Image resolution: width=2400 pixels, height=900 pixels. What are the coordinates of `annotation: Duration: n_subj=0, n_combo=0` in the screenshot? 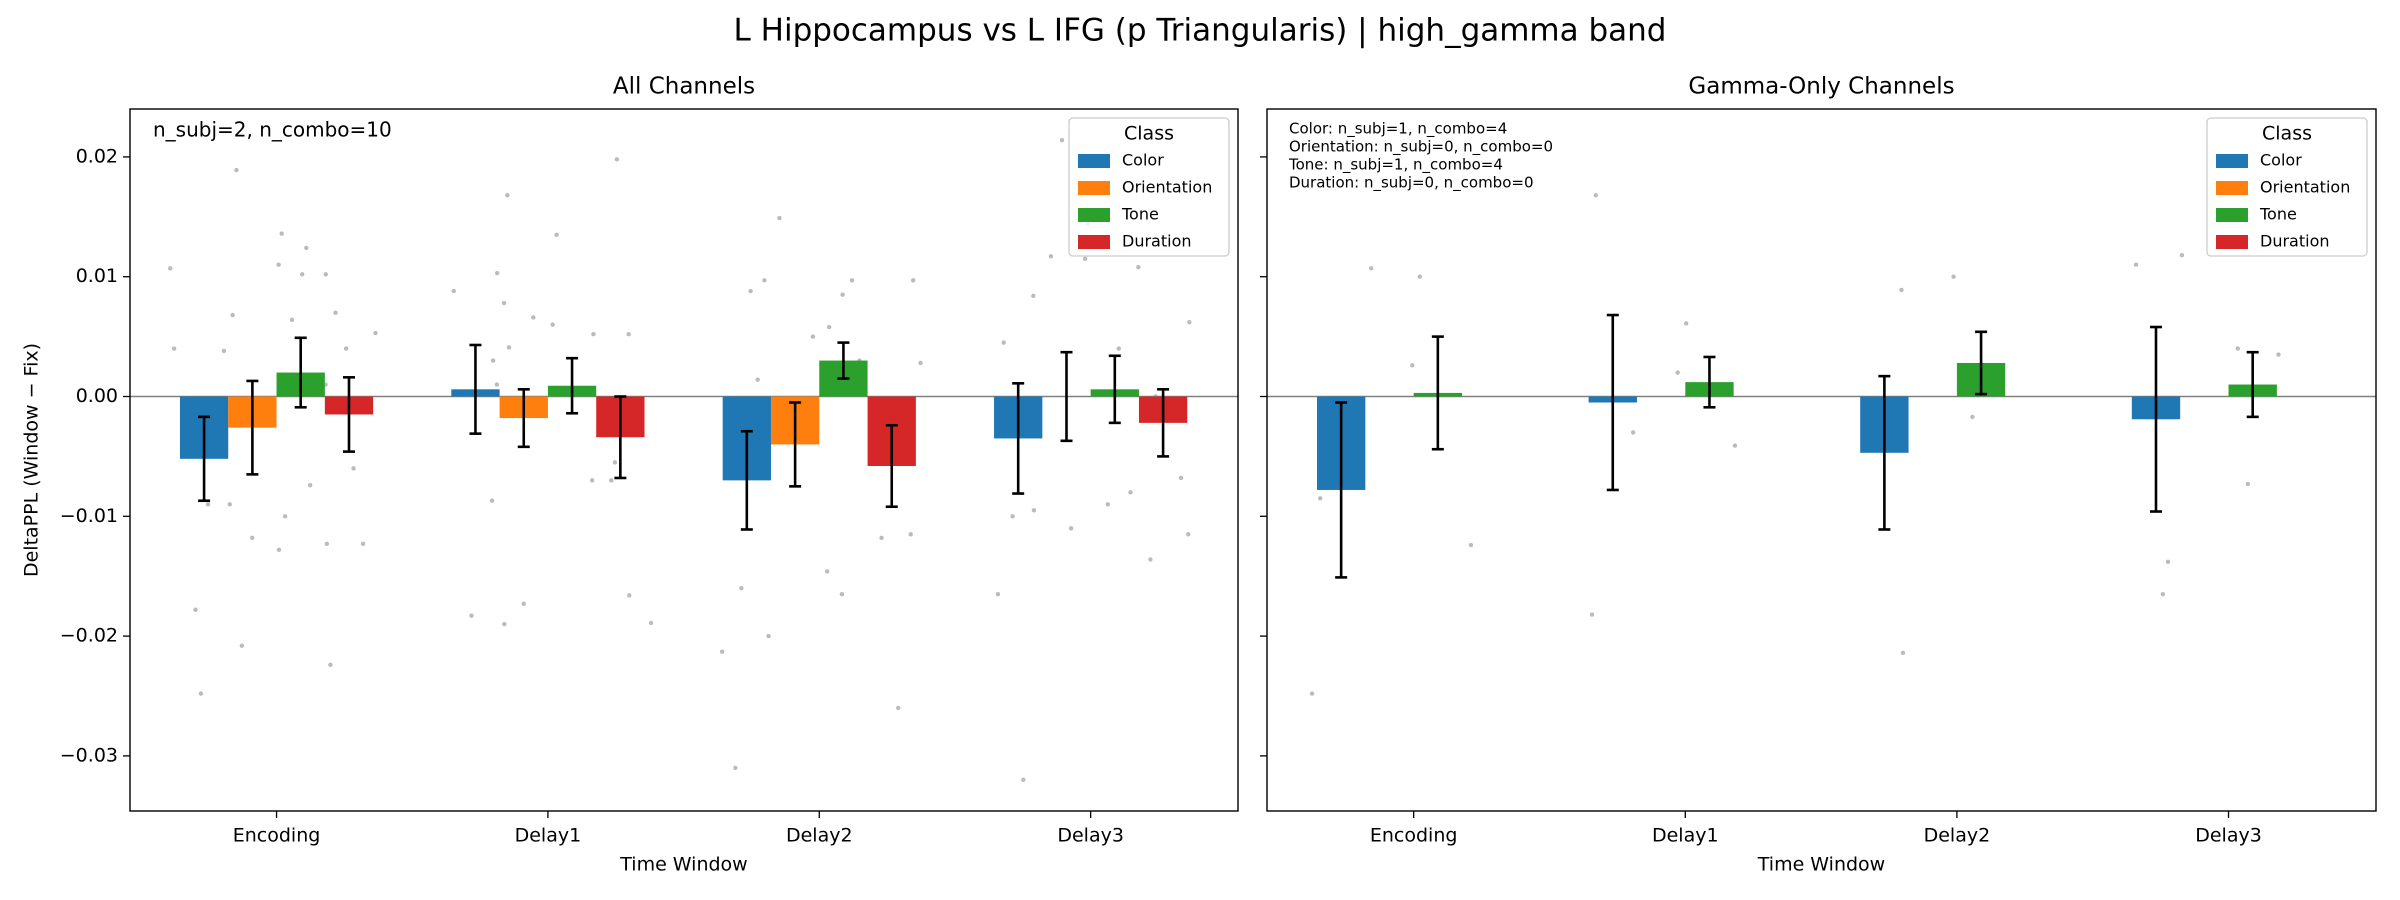 It's located at (1411, 183).